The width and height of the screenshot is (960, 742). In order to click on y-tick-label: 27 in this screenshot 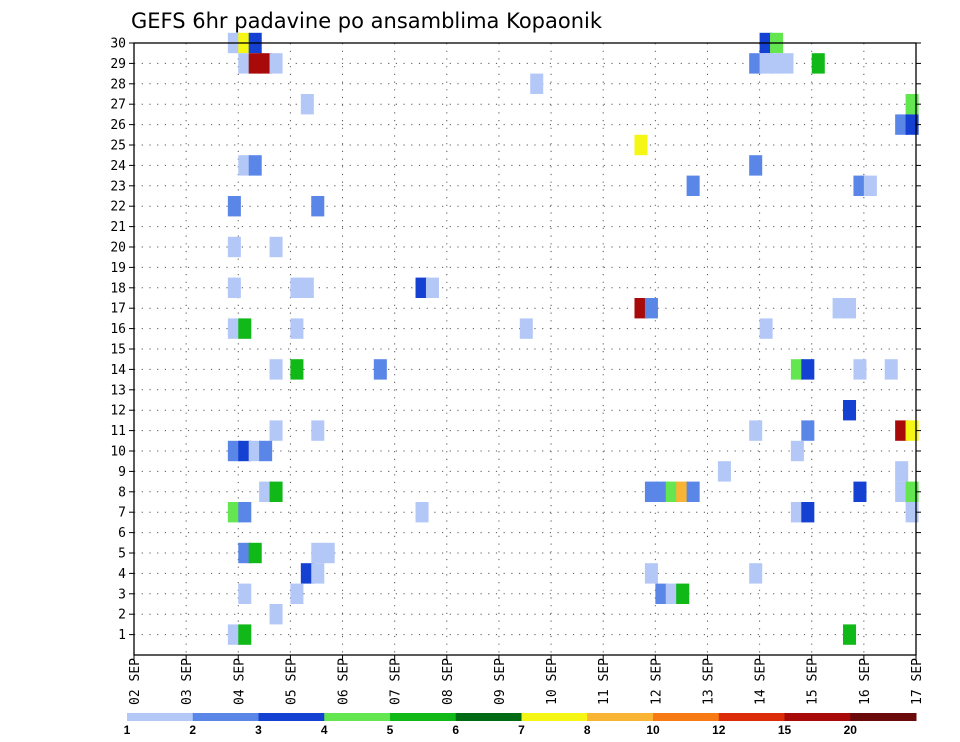, I will do `click(118, 105)`.